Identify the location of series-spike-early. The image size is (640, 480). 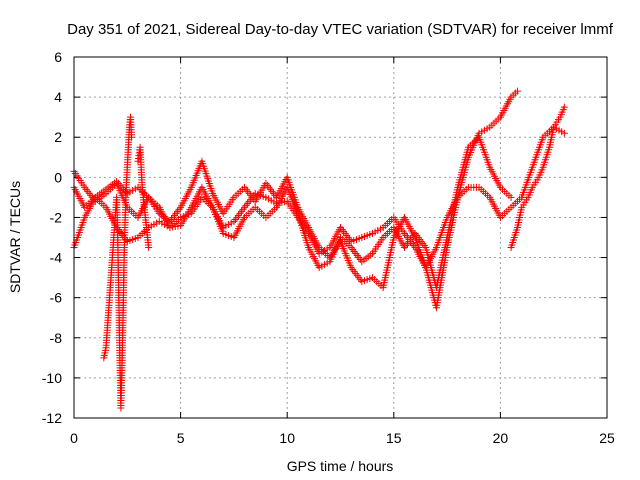
(118, 262).